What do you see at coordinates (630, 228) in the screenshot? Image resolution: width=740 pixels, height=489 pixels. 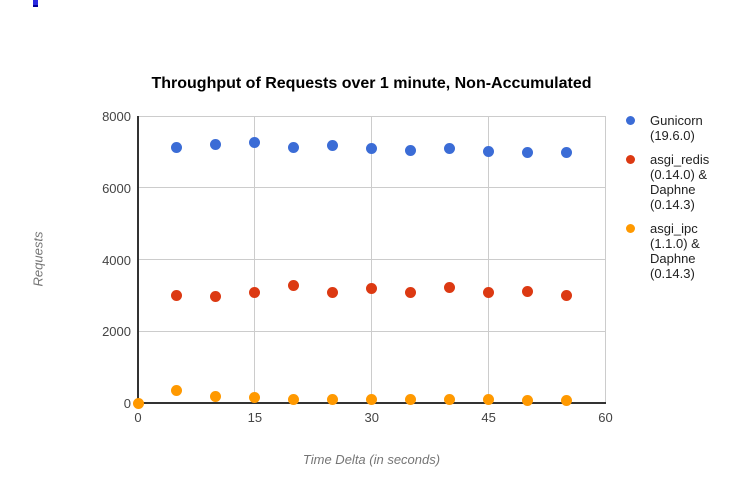 I see `legend-dot-orange-icon` at bounding box center [630, 228].